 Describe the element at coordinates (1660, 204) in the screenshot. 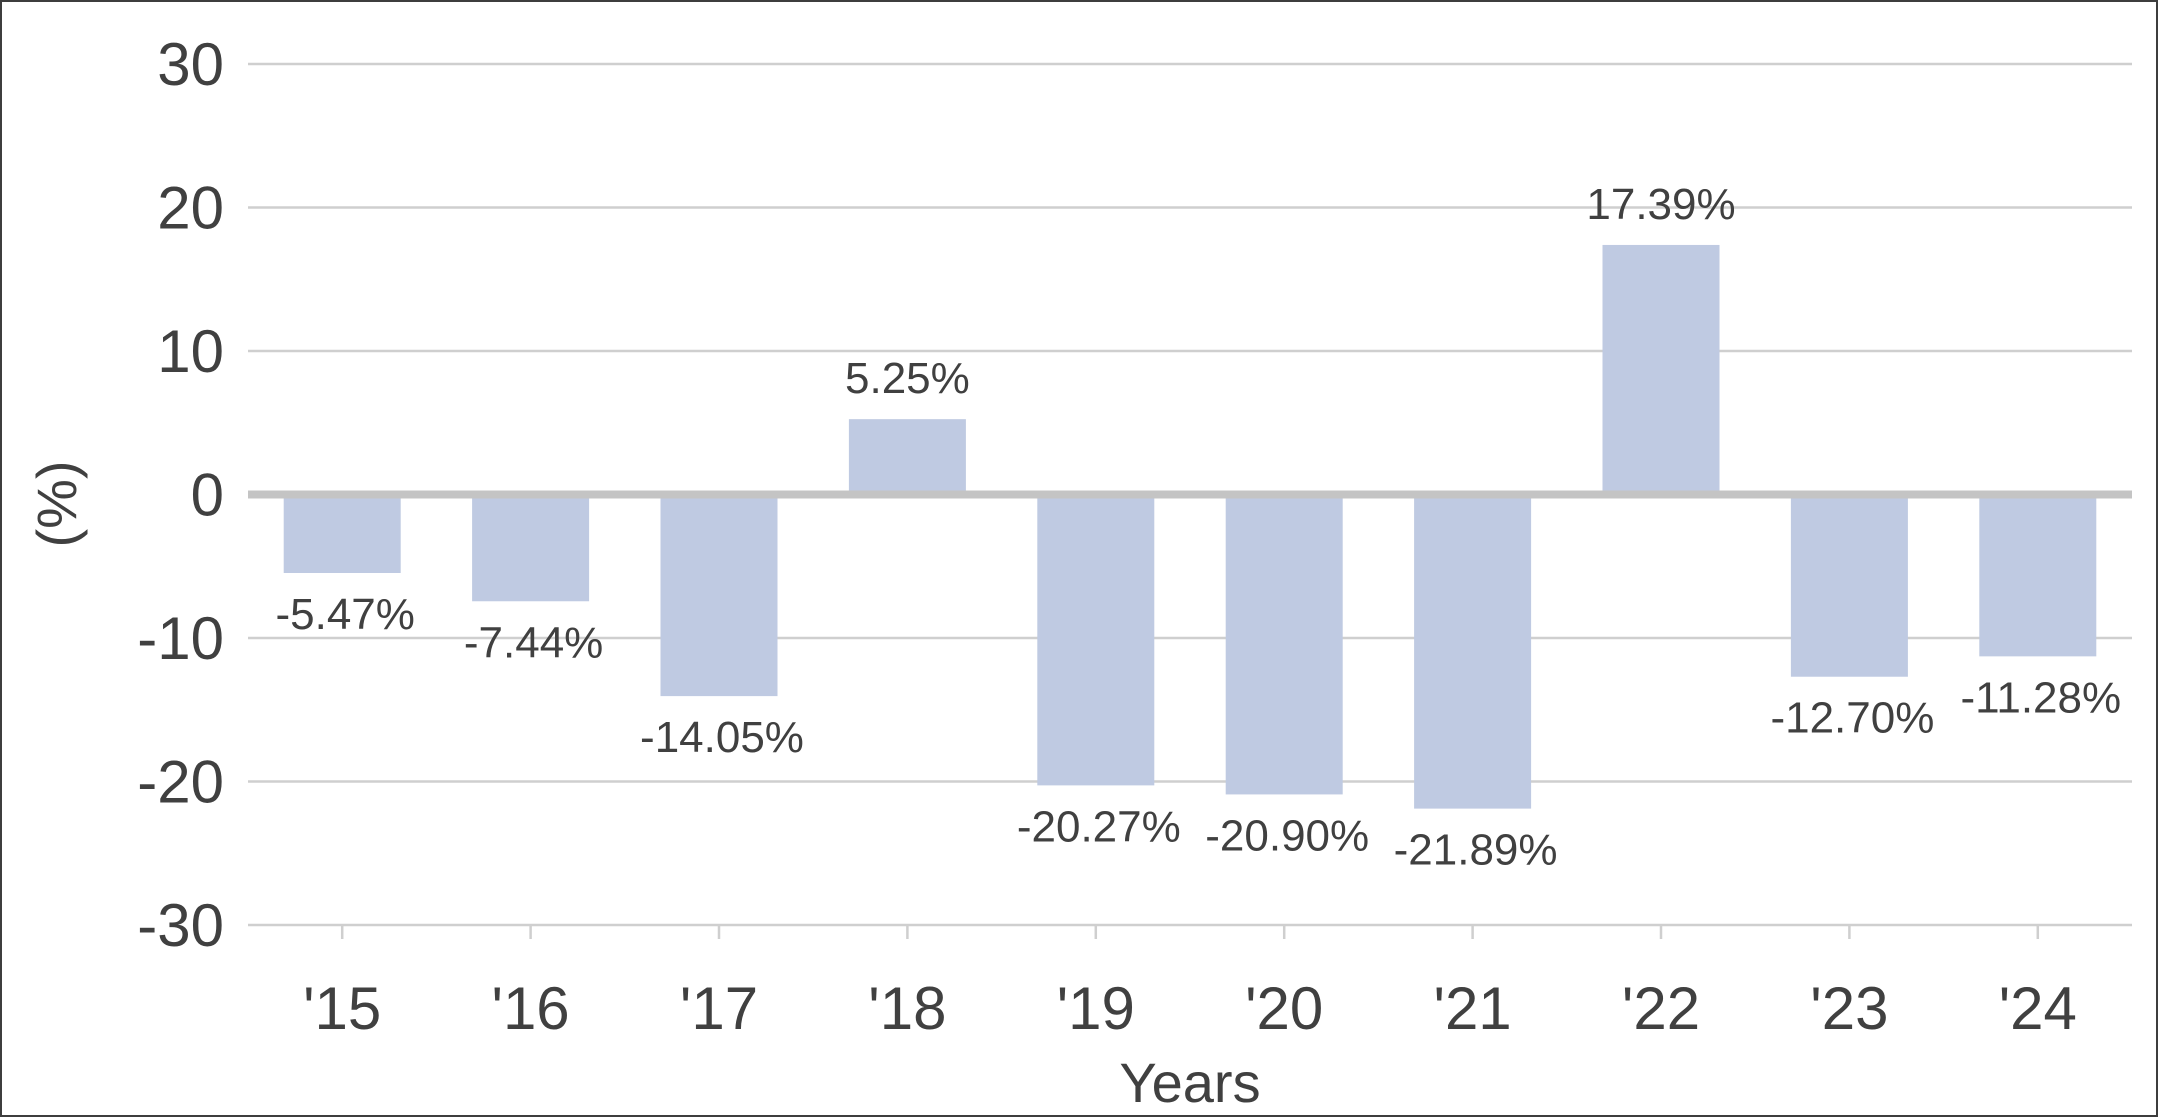

I see `data-label: 17.39%` at that location.